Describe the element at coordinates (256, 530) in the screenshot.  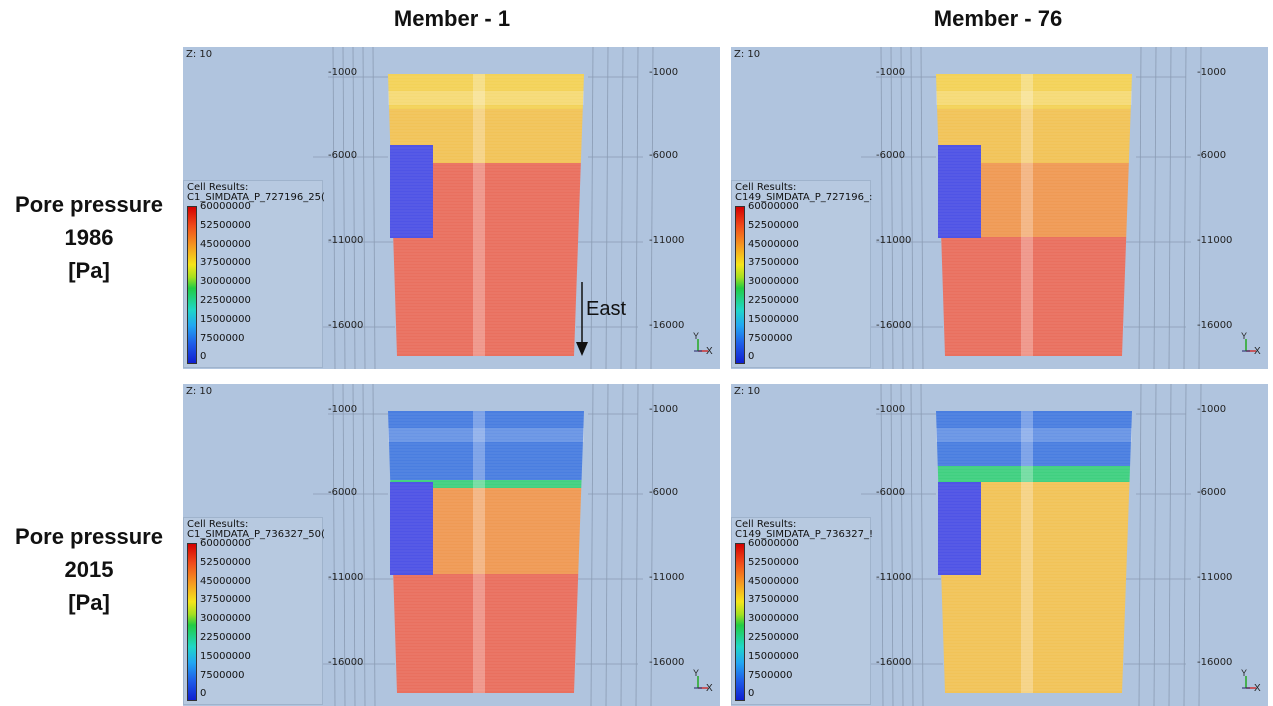
I see `legend-title: Cell Results: C1_SIMDATA_P_736327_50(` at that location.